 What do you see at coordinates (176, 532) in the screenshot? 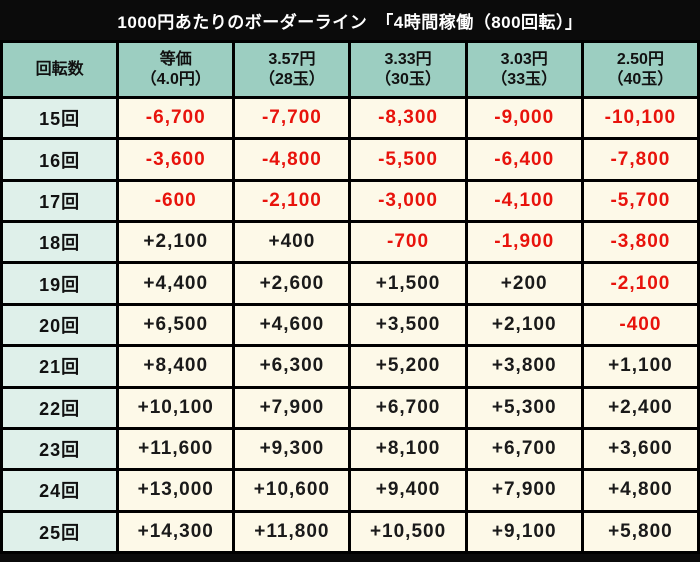
I see `table-cell: +14,300` at bounding box center [176, 532].